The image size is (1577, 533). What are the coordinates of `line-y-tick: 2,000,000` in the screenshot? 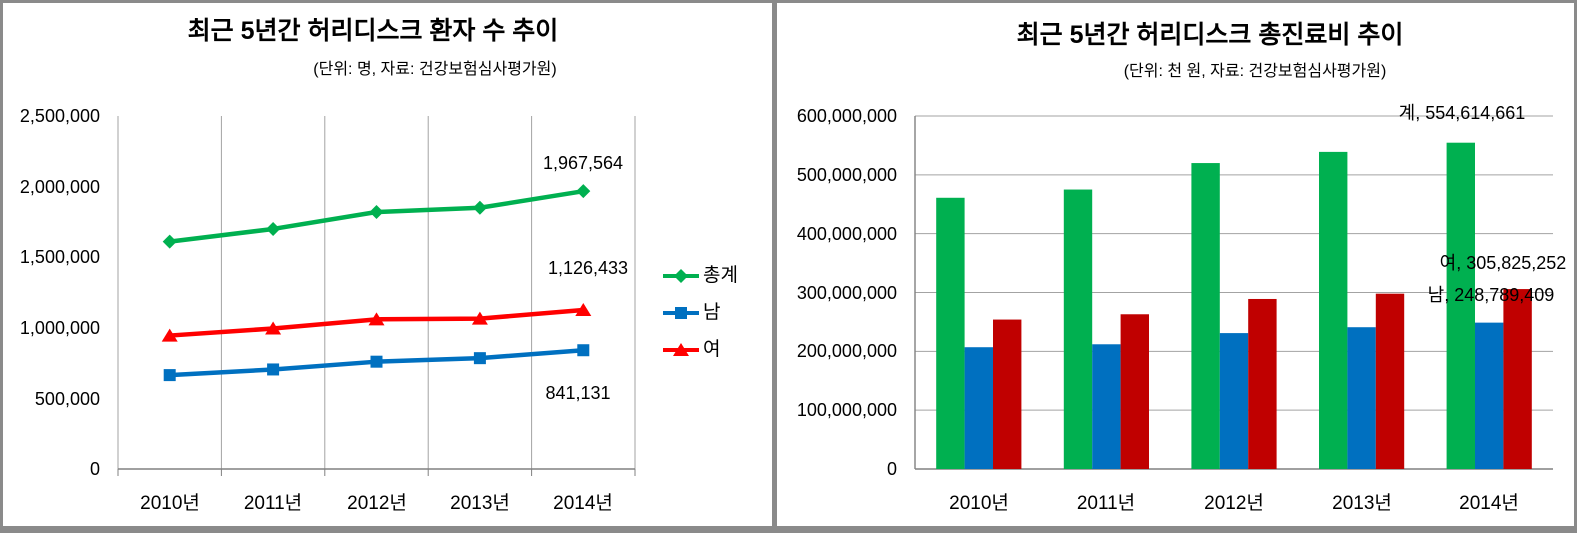 It's located at (59, 187).